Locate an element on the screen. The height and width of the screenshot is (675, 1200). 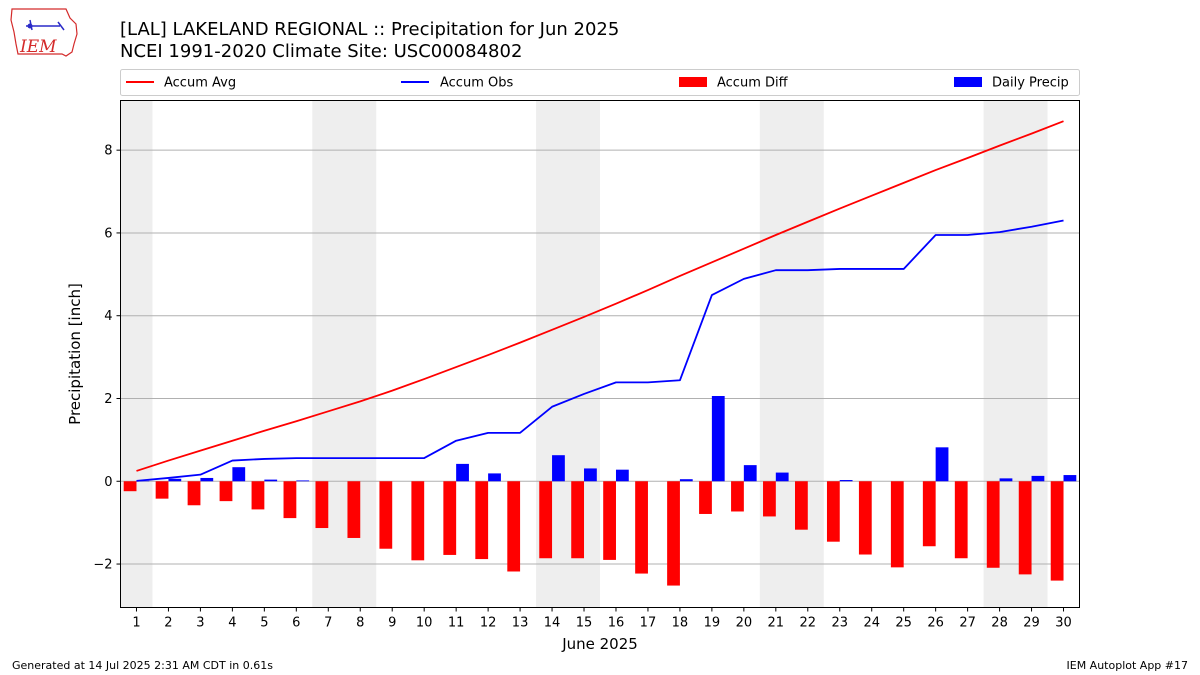
y-axis-ticks: −2 0 2 4 6 8 is located at coordinates (106, 358).